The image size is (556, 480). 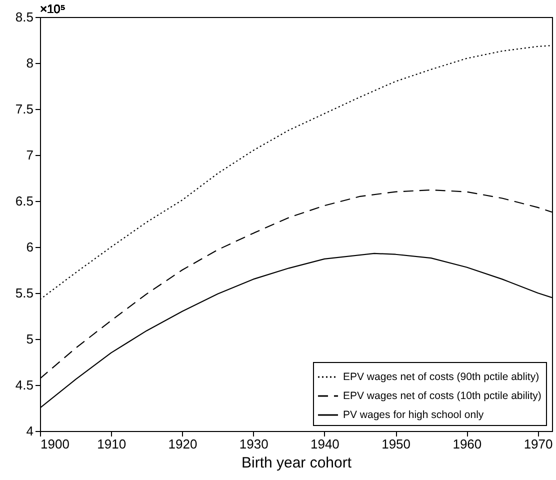 What do you see at coordinates (467, 444) in the screenshot?
I see `x-tick-label: 1960` at bounding box center [467, 444].